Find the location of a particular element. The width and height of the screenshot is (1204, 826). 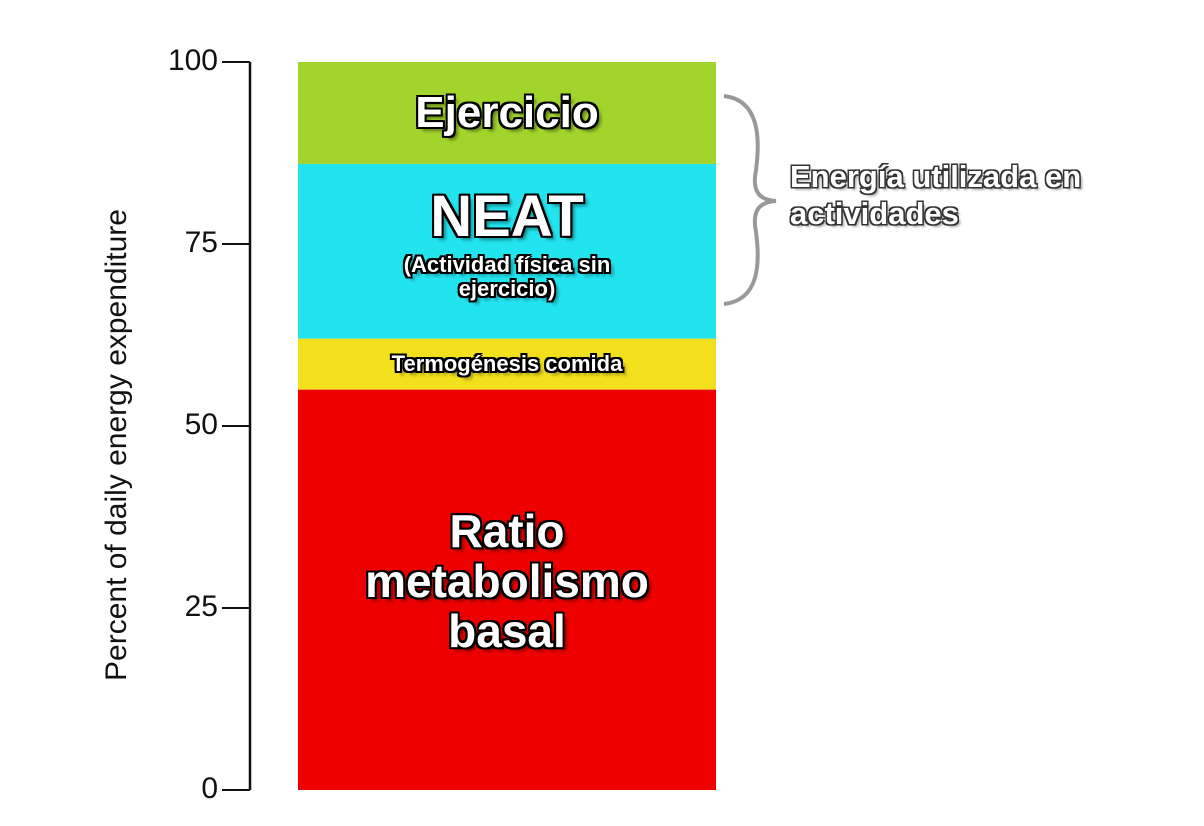

segment-label: Ratio metabolismo basal is located at coordinates (507, 581).